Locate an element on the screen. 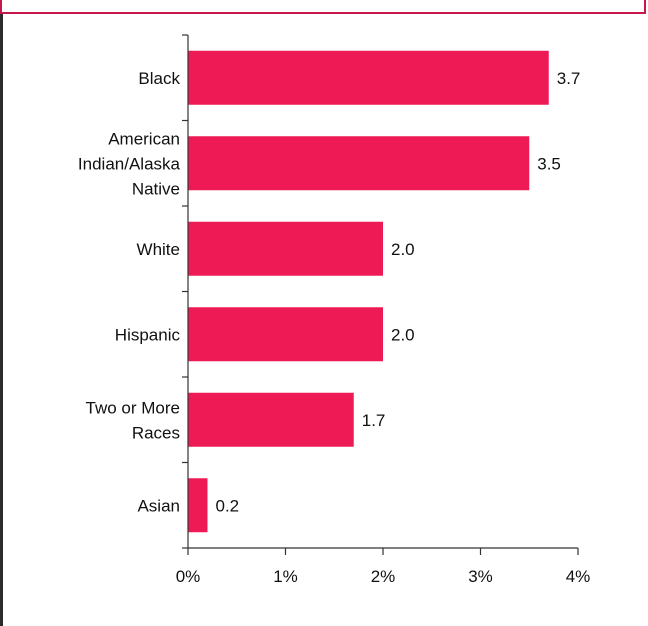 This screenshot has width=648, height=626. category-label-2: White is located at coordinates (158, 249).